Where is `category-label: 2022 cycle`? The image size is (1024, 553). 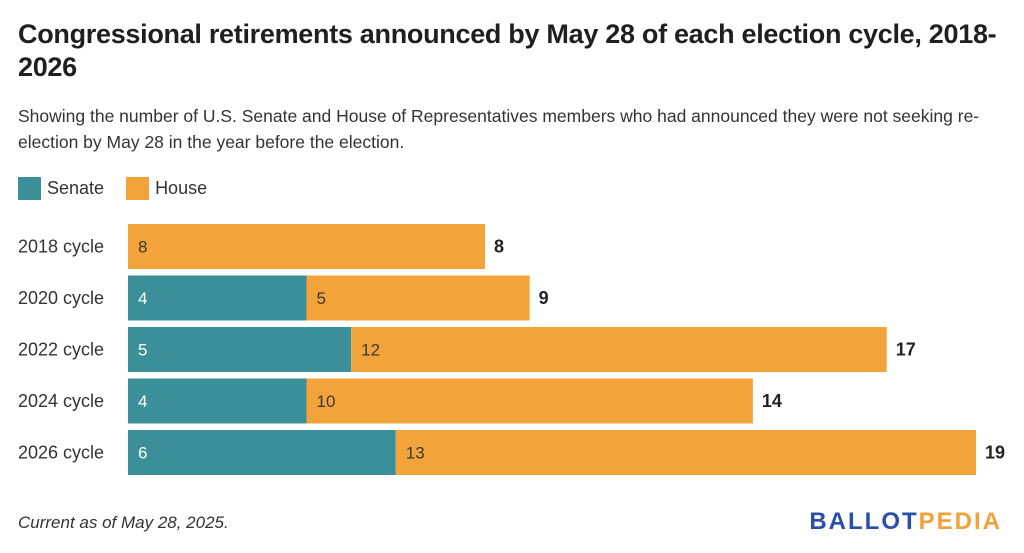
category-label: 2022 cycle is located at coordinates (61, 350).